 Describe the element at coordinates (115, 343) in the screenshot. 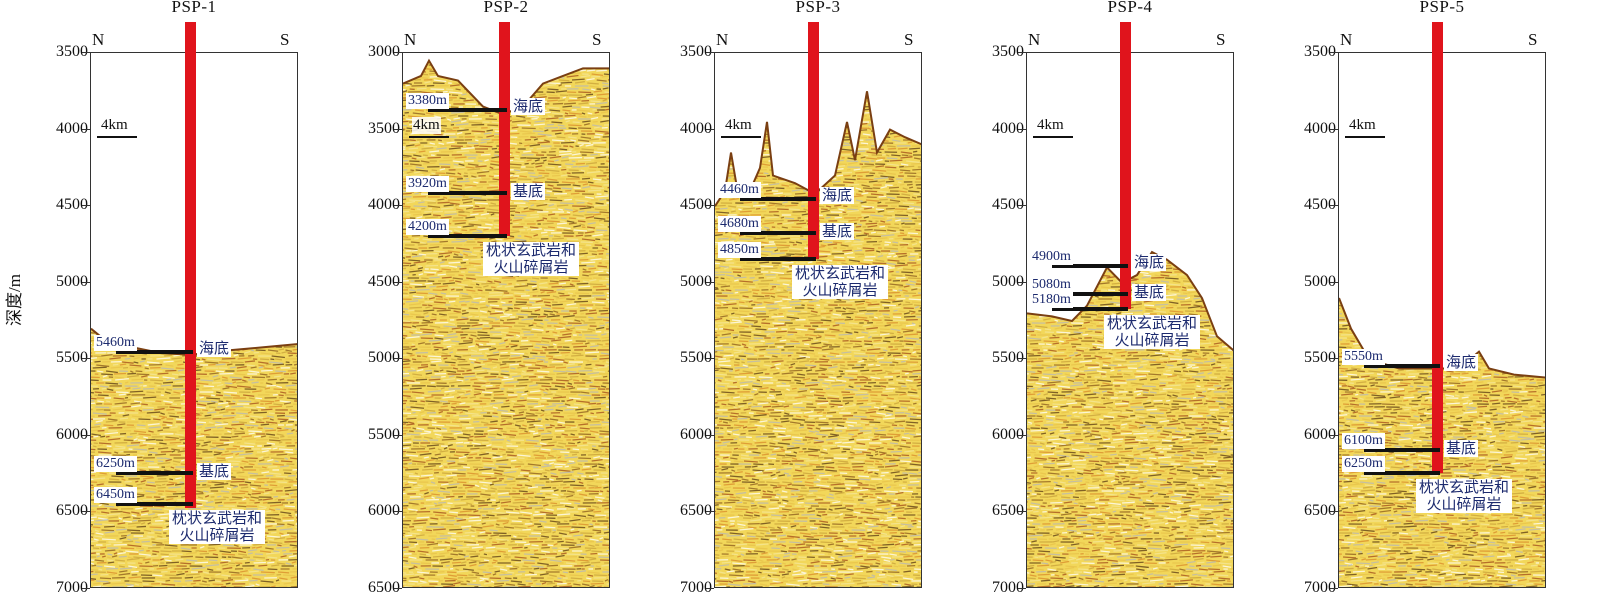

I see `depth-label: 5460m` at that location.